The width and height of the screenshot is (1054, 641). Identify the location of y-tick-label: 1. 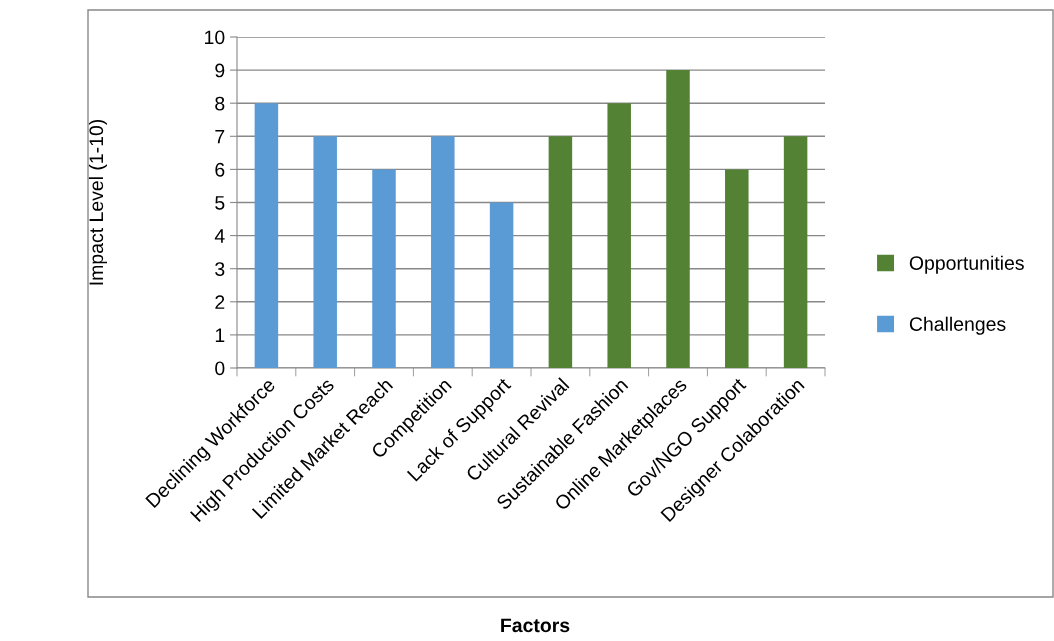
(220, 335).